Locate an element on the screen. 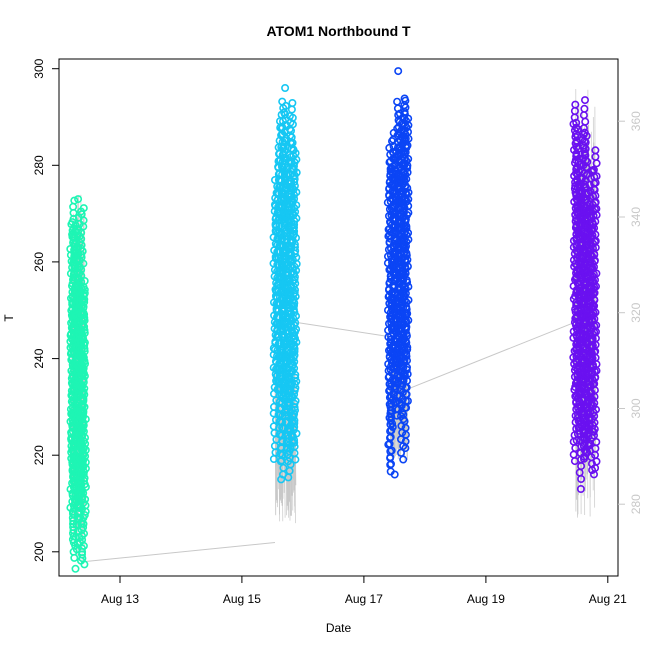 The height and width of the screenshot is (650, 650). y-tick-label: 260 is located at coordinates (39, 262).